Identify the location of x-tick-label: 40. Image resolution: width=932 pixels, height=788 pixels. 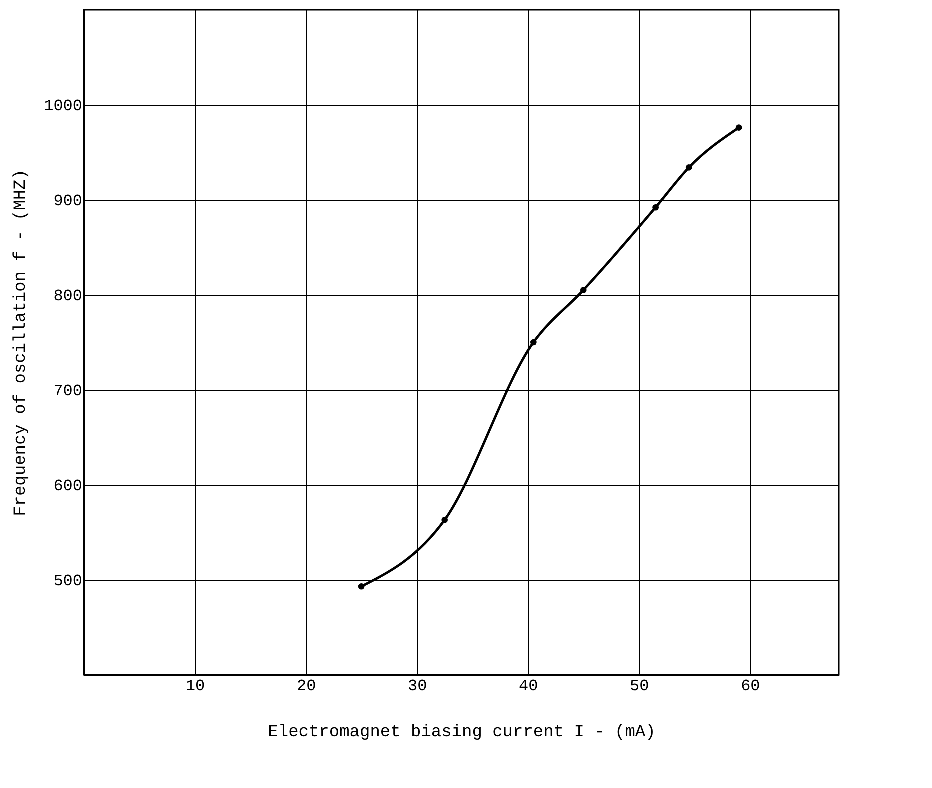
(528, 687).